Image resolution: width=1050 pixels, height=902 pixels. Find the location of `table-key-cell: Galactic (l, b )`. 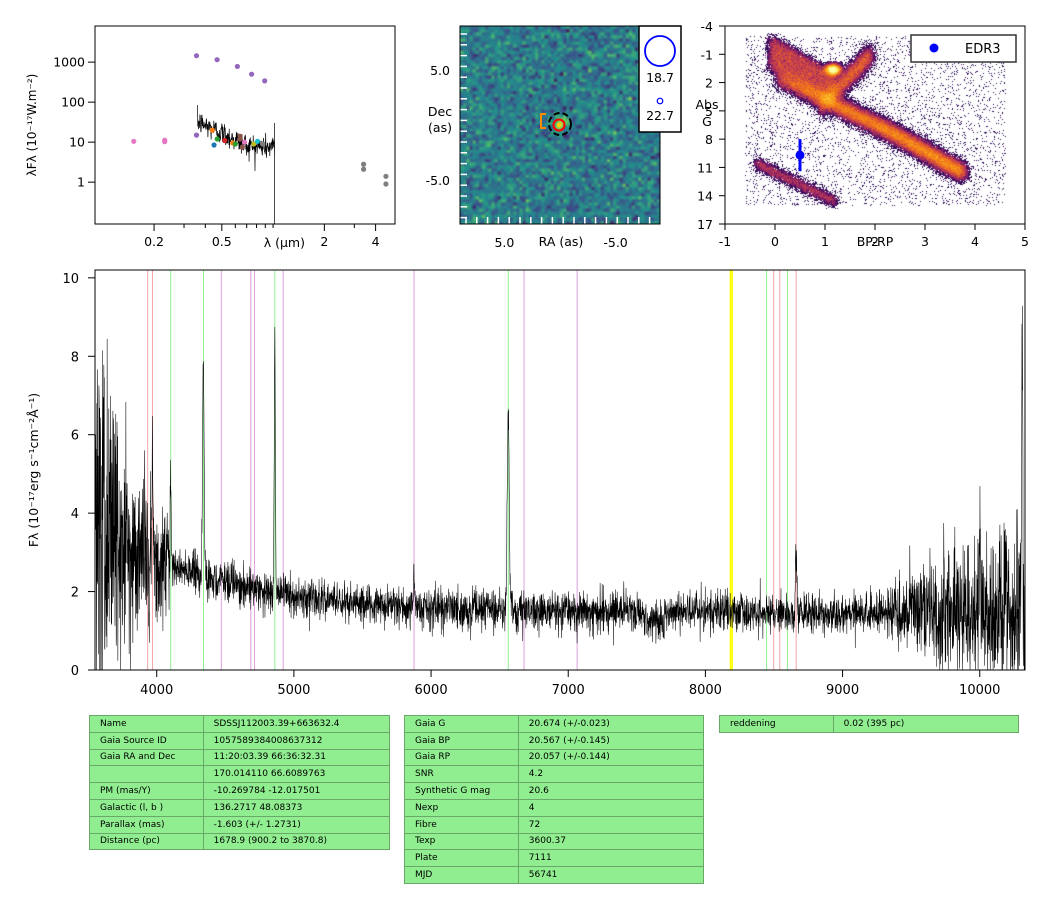

table-key-cell: Galactic (l, b ) is located at coordinates (146, 807).